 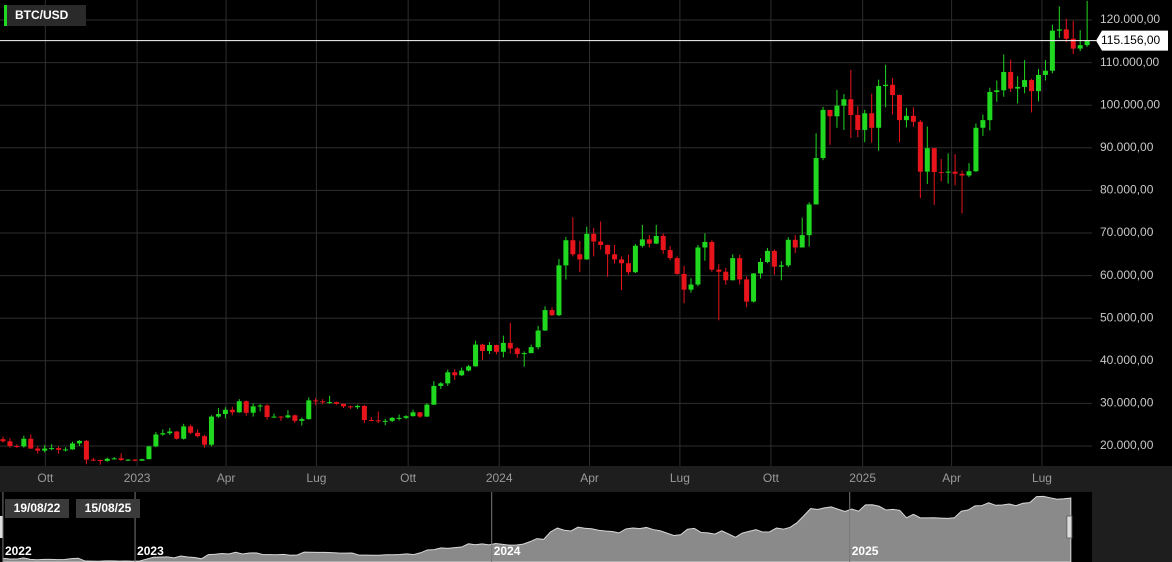 What do you see at coordinates (499, 478) in the screenshot?
I see `x-tick-label: 2024` at bounding box center [499, 478].